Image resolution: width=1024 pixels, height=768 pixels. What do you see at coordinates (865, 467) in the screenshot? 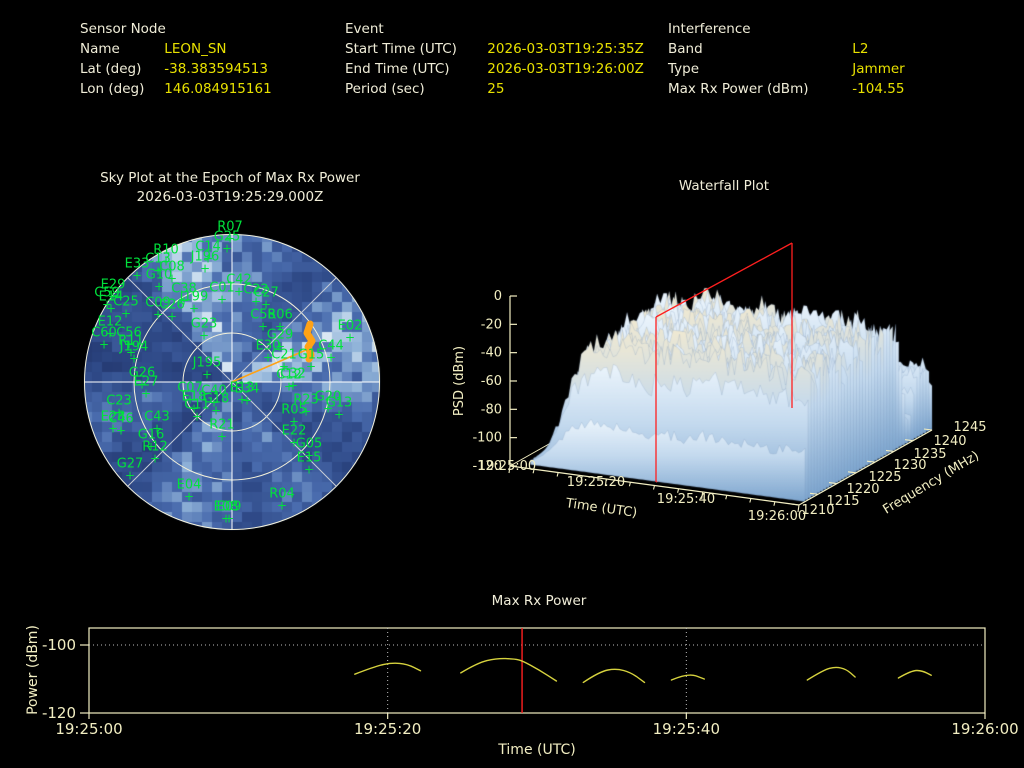
I see `freq-axis` at bounding box center [865, 467].